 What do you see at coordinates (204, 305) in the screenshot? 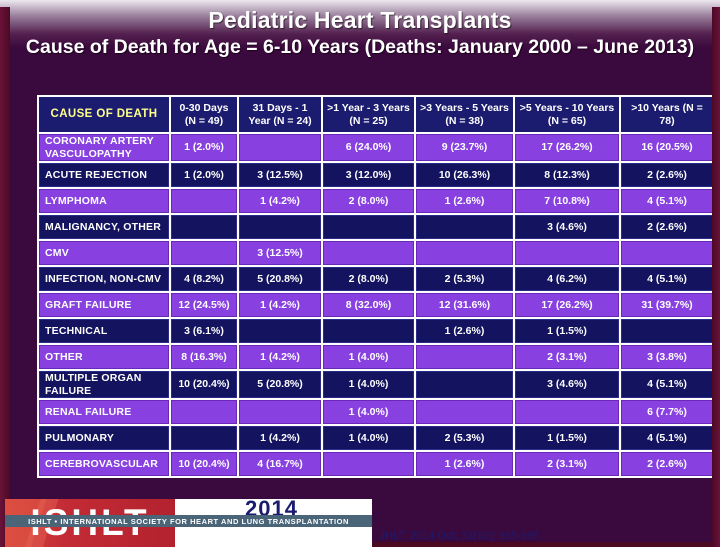
I see `value-cell: 12 (24.5%)` at bounding box center [204, 305].